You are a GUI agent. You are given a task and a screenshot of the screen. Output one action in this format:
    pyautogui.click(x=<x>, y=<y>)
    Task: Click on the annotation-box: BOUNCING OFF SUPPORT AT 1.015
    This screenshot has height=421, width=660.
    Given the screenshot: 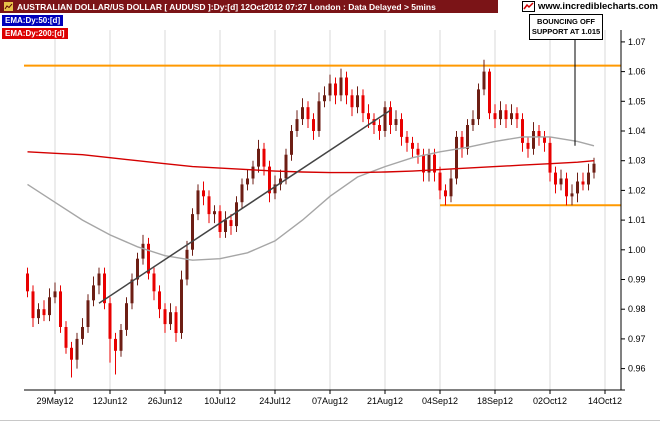 What is the action you would take?
    pyautogui.click(x=566, y=27)
    